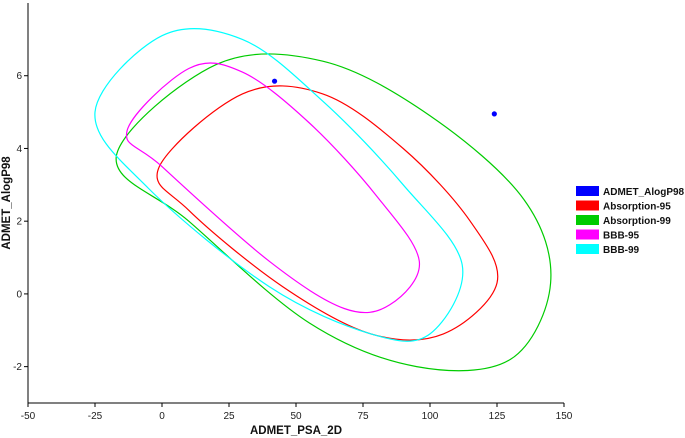  What do you see at coordinates (95, 416) in the screenshot?
I see `x-tick-label: -25` at bounding box center [95, 416].